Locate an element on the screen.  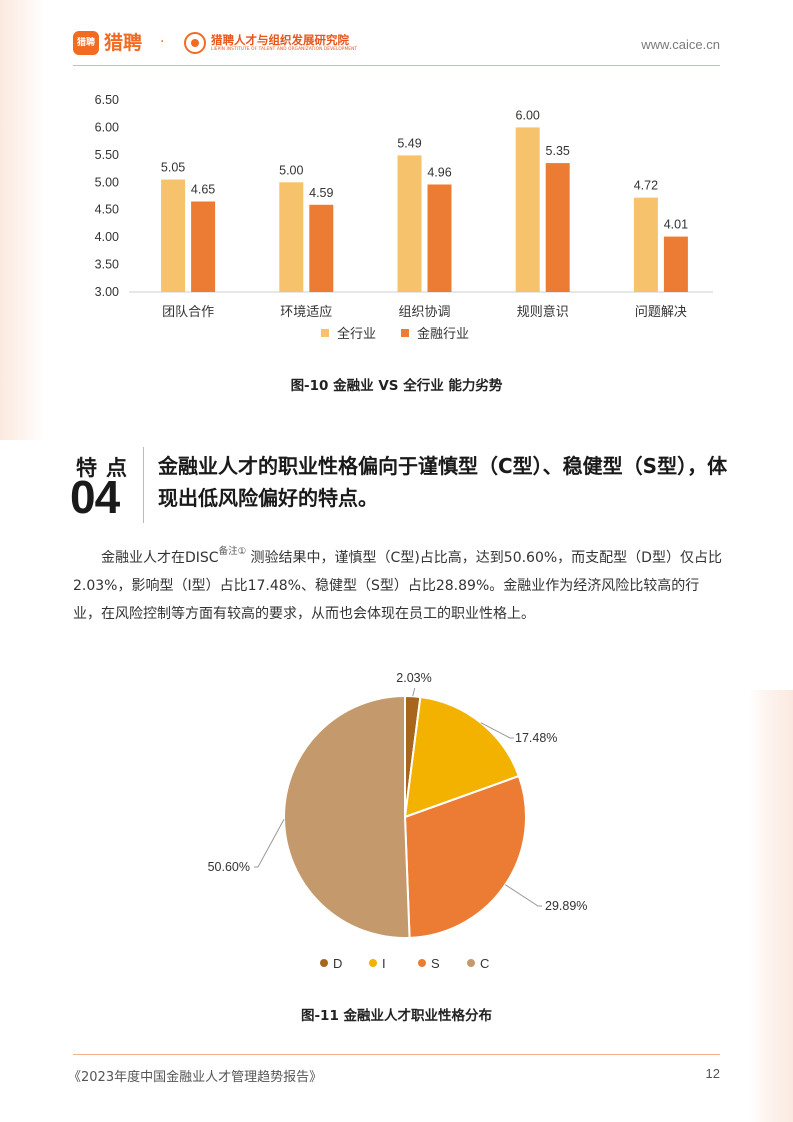
figure-10-caption: 图-10 金融业 VS 全行业 能力劣势 is located at coordinates (396, 386).